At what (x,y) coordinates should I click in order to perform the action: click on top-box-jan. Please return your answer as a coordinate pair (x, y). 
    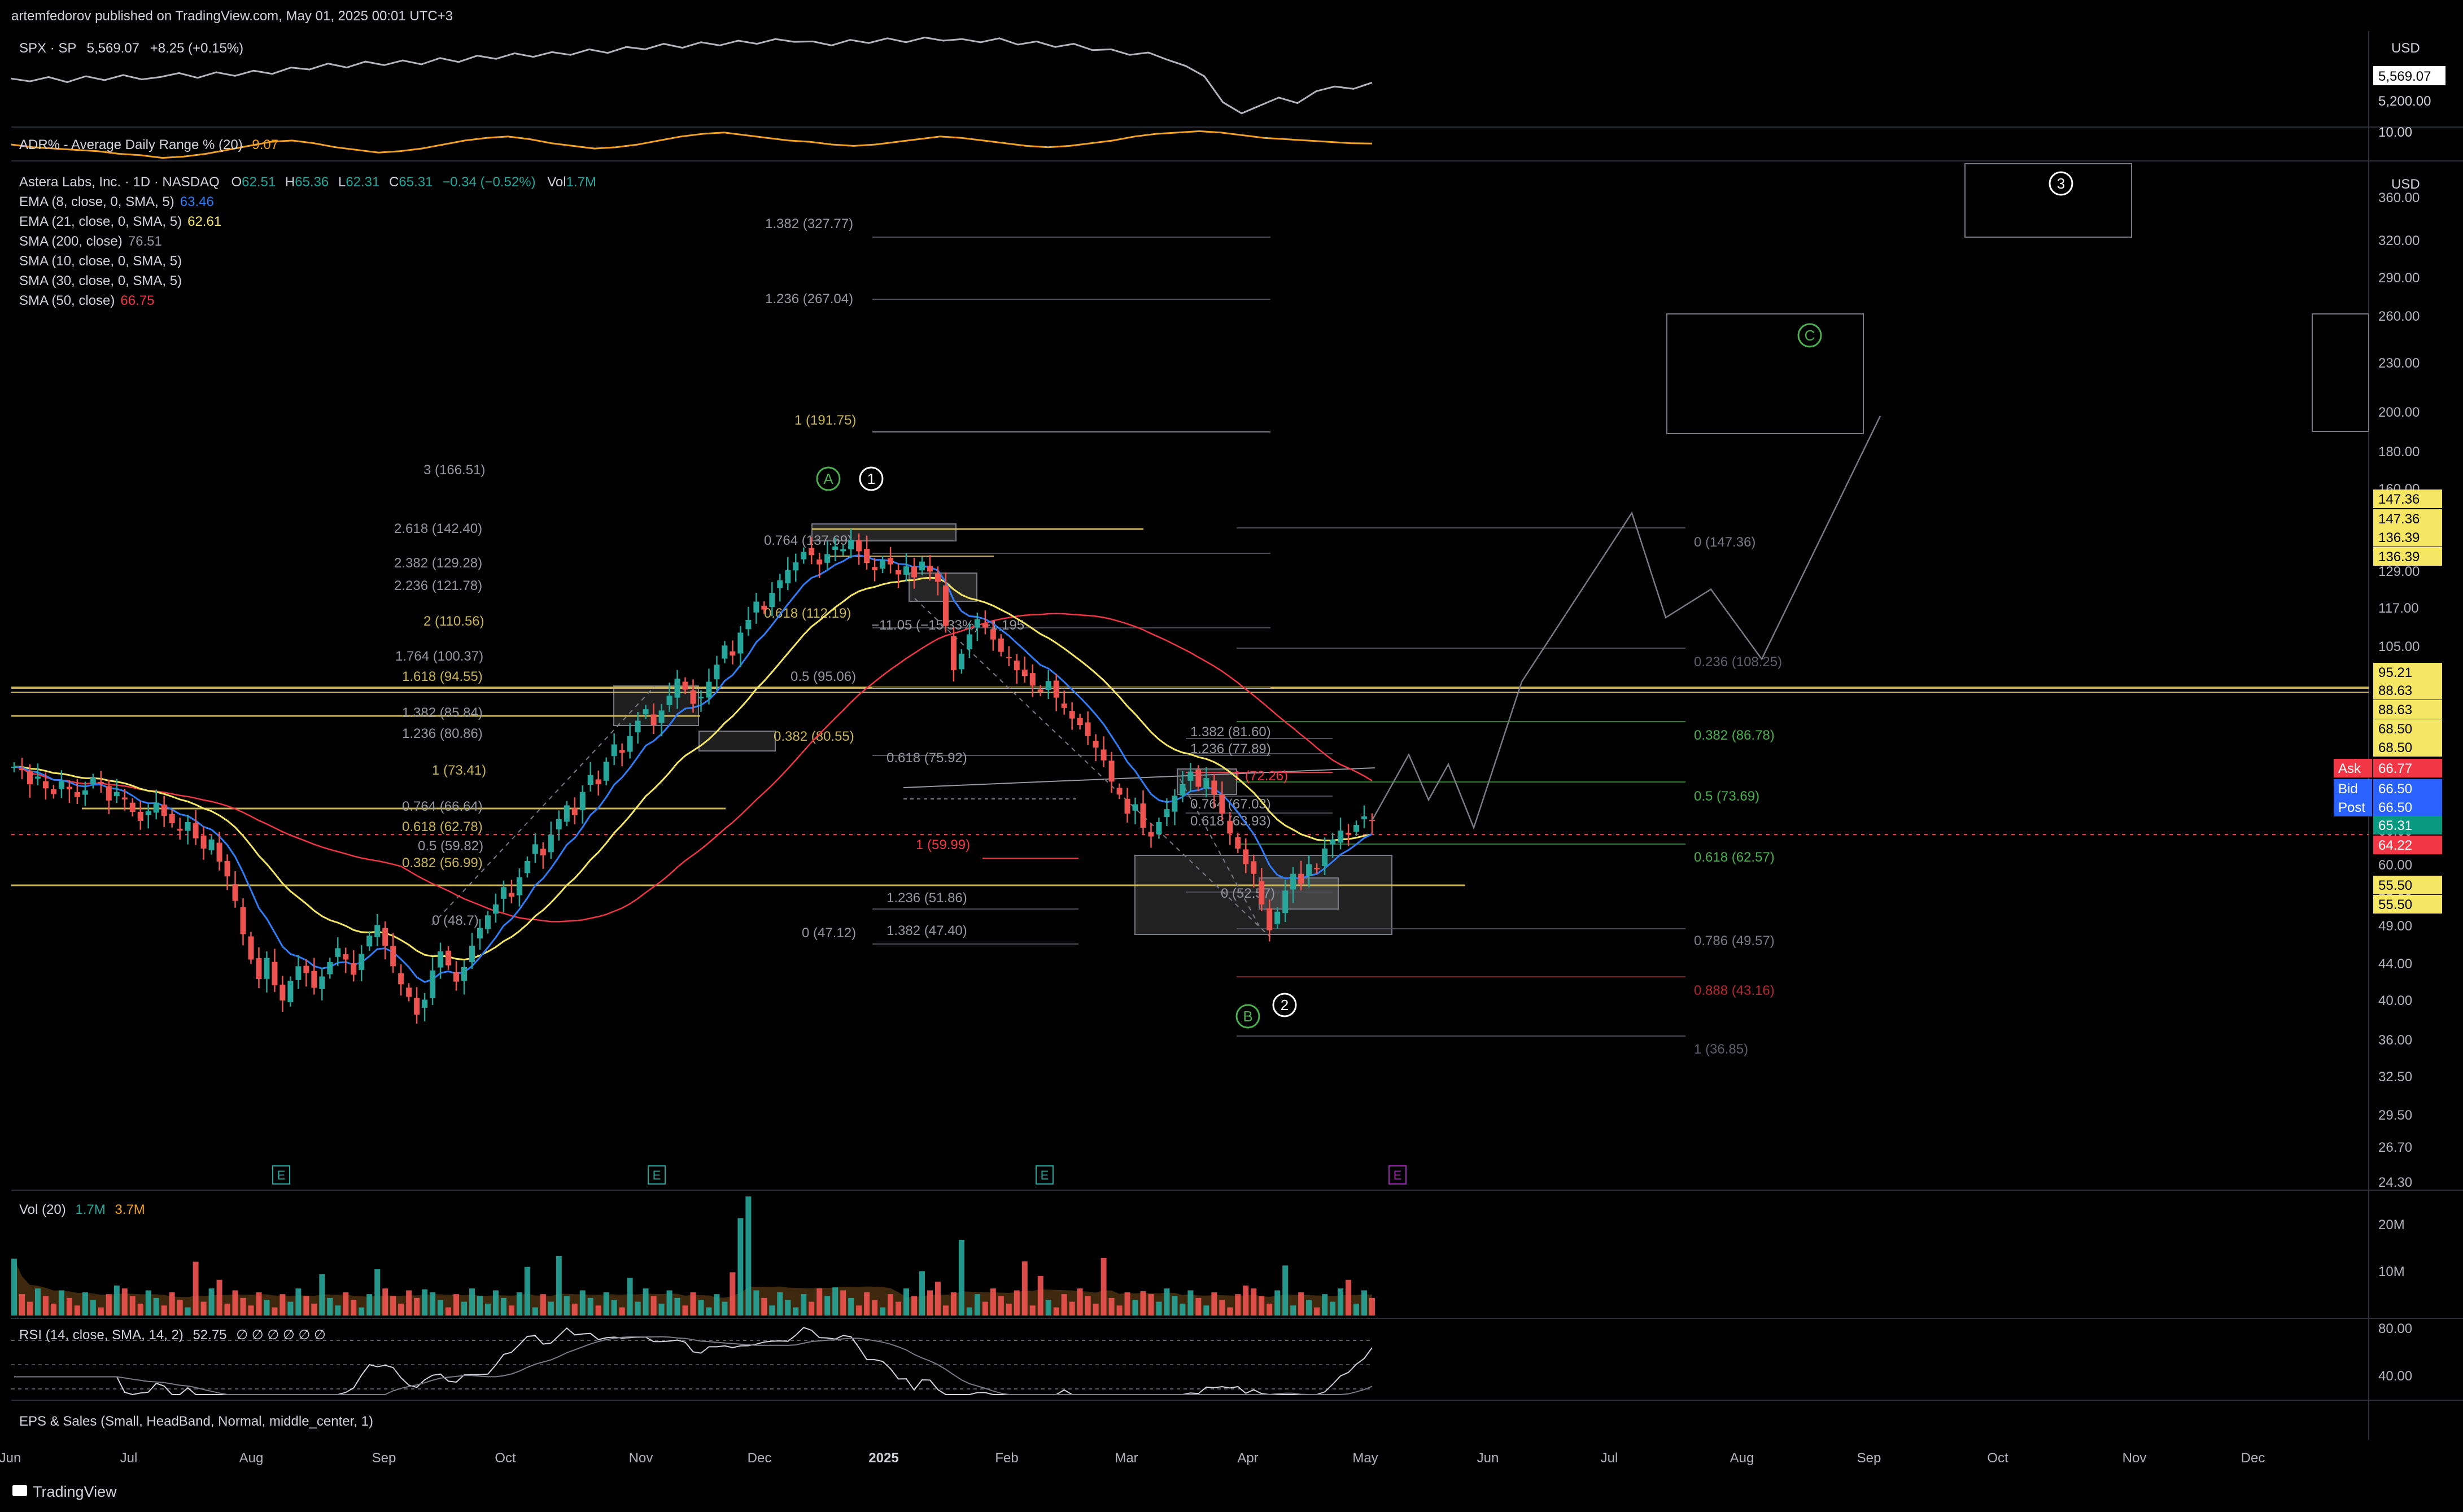
    Looking at the image, I should click on (884, 532).